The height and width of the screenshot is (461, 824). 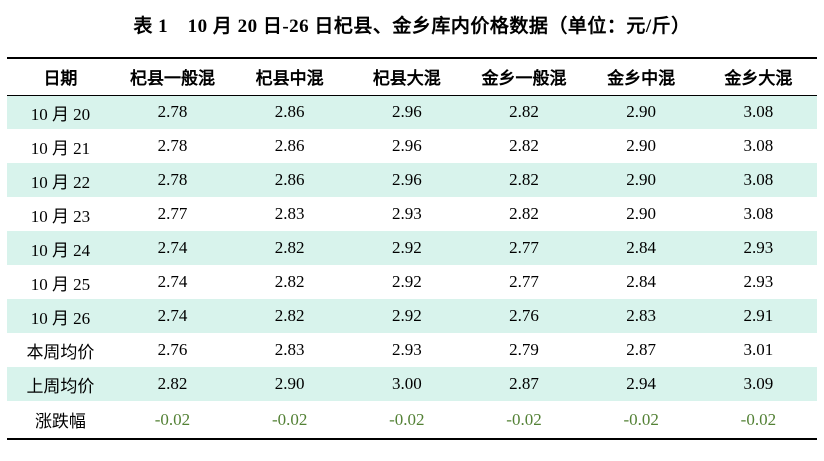 I want to click on price-value-cell: 2.91, so click(x=758, y=315).